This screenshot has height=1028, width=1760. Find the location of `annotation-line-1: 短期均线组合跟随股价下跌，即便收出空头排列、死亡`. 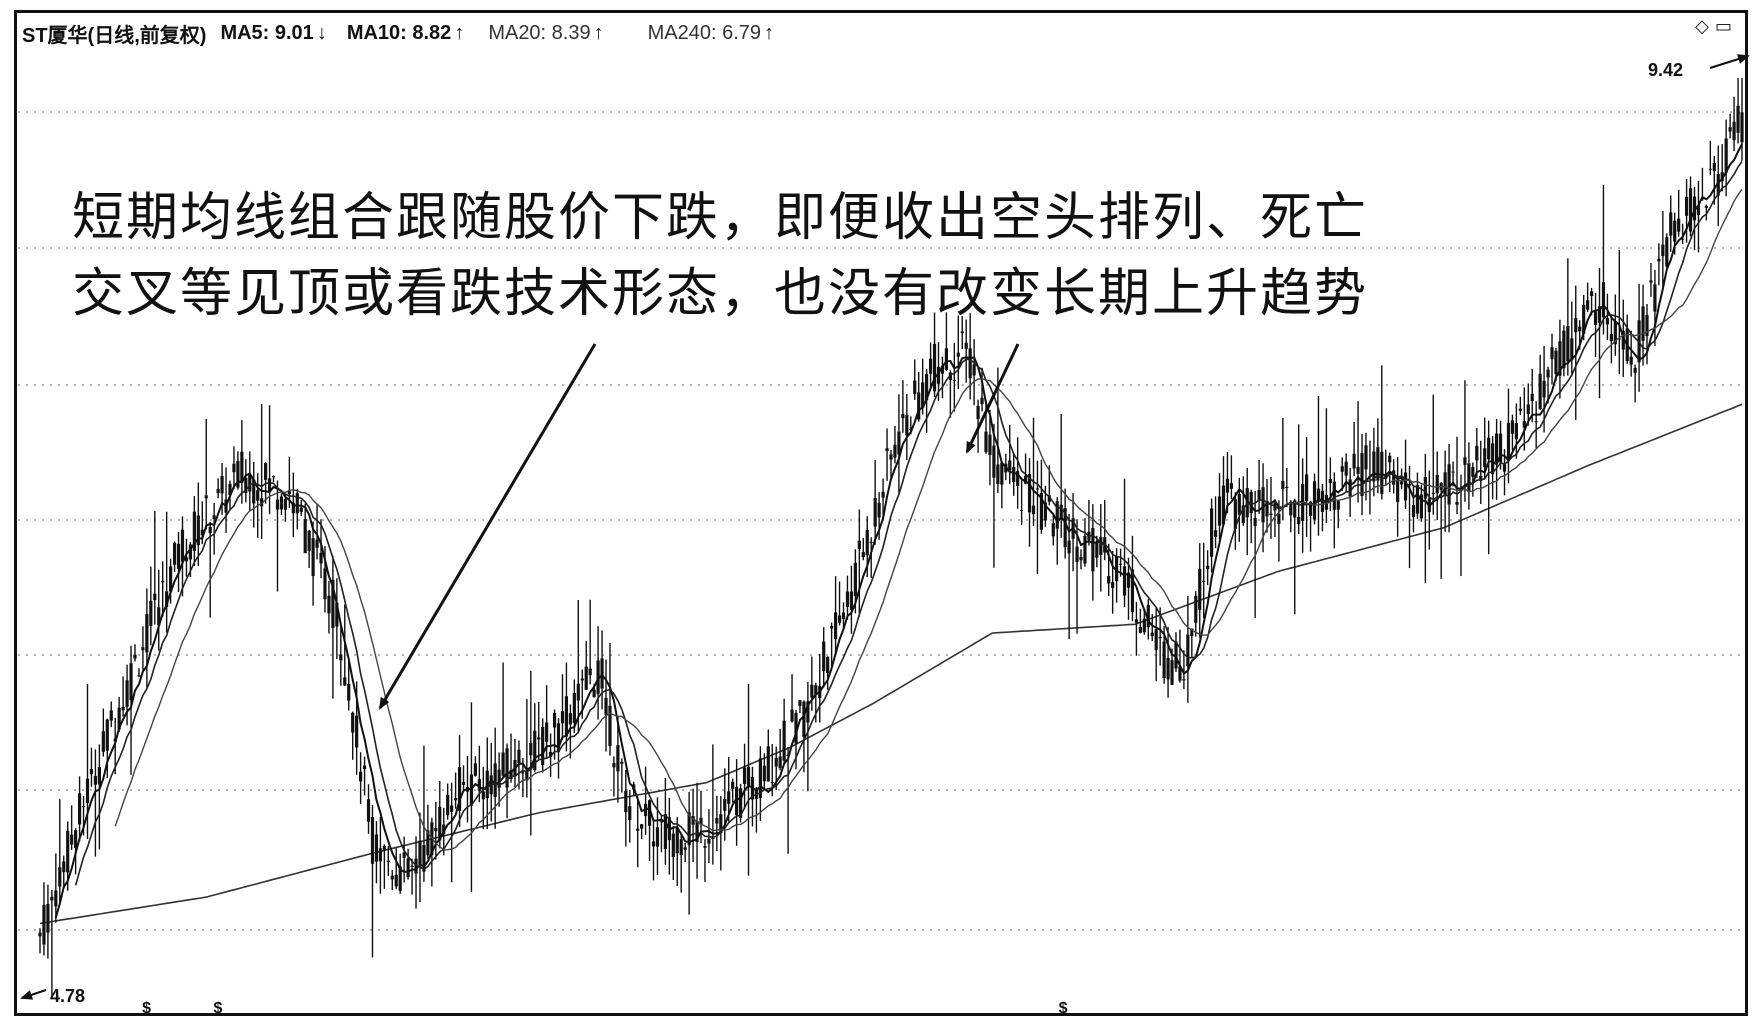

annotation-line-1: 短期均线组合跟随股价下跌，即便收出空头排列、死亡 is located at coordinates (720, 218).